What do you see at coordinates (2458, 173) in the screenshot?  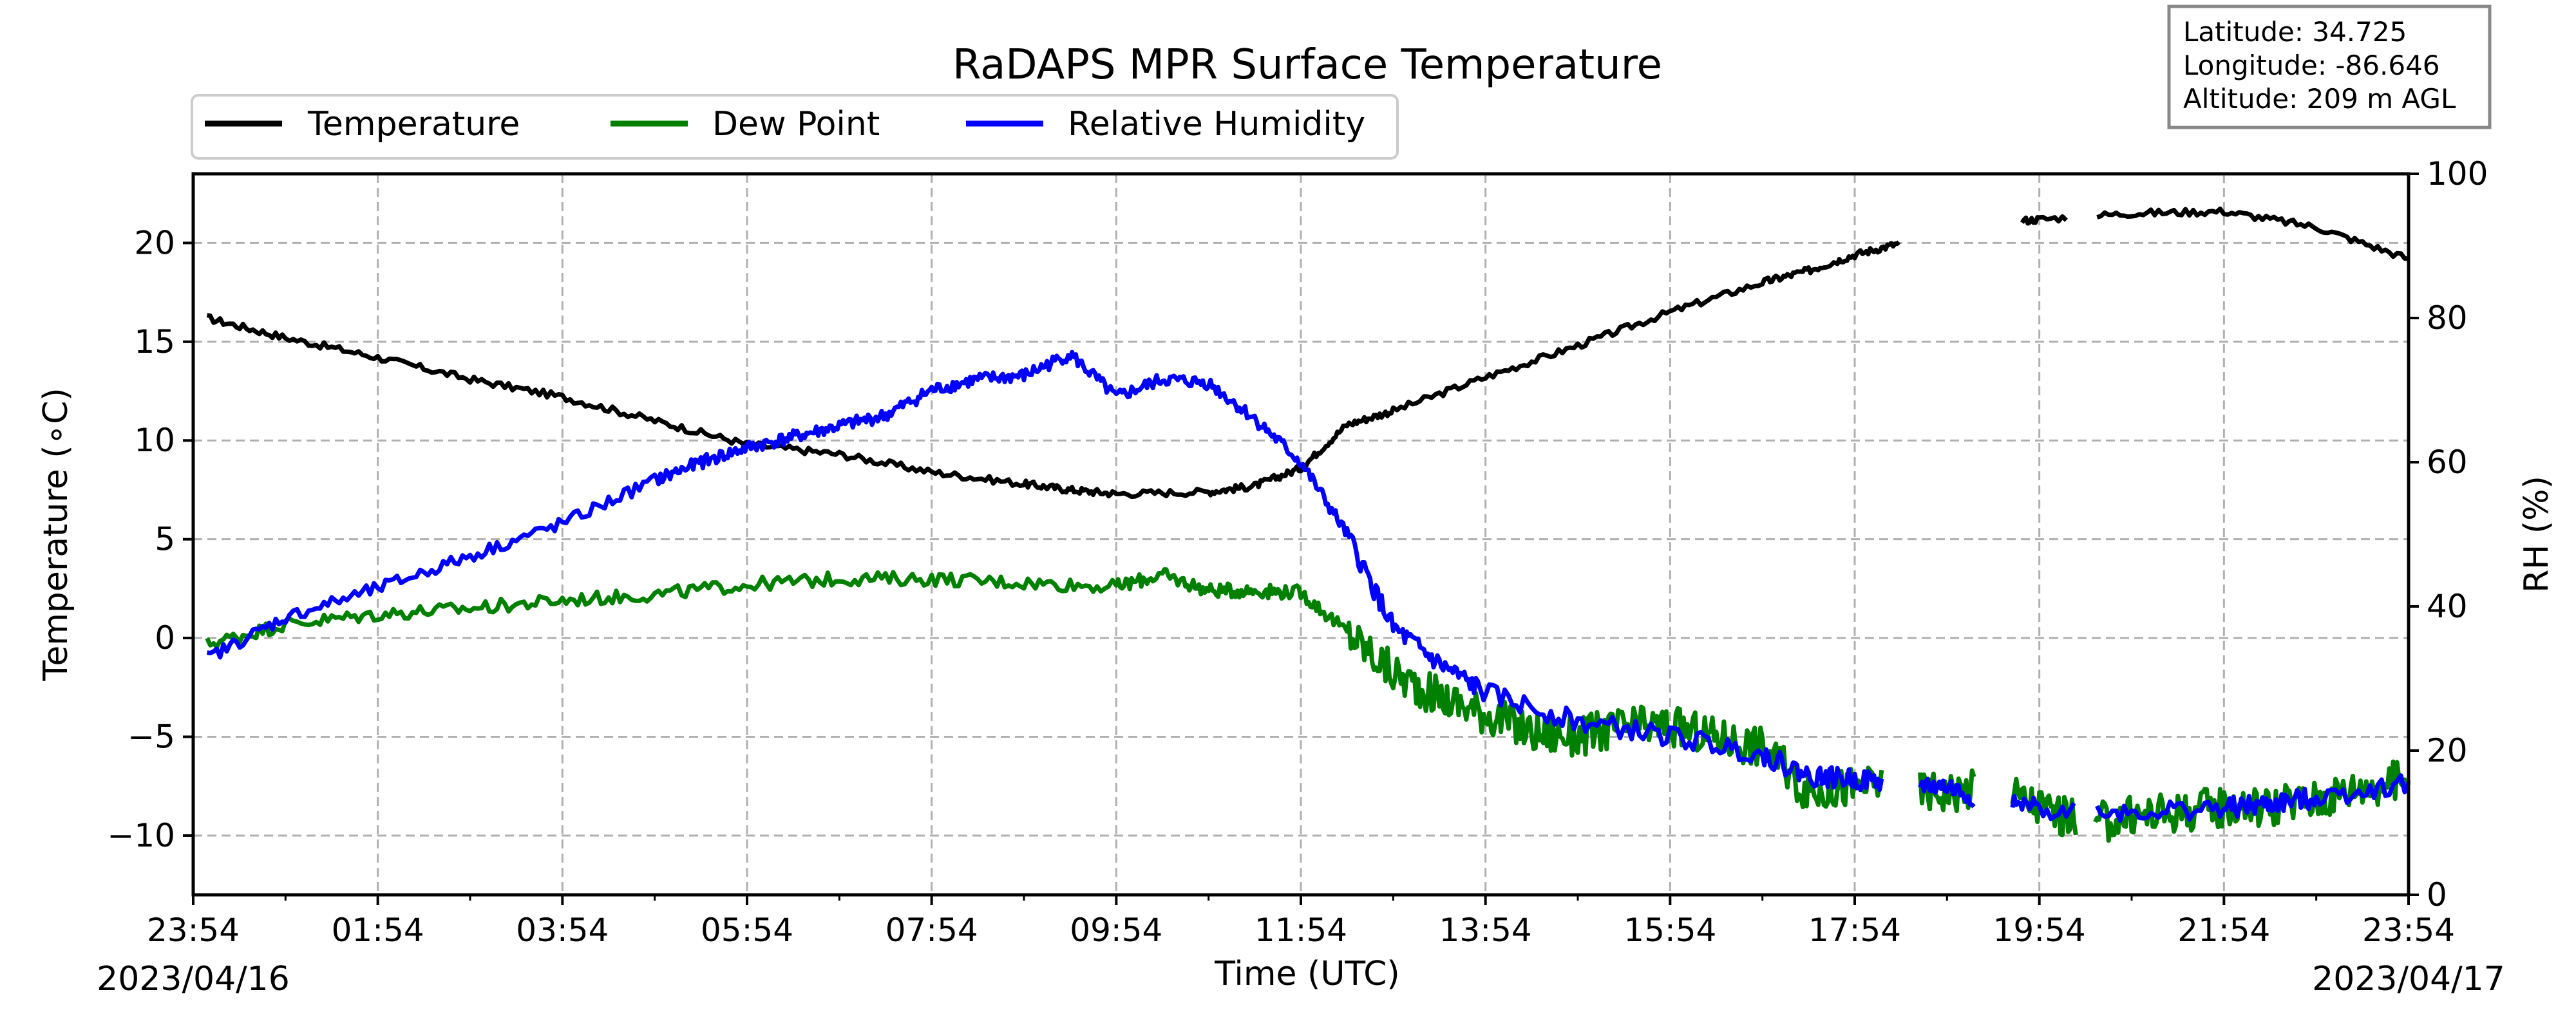 I see `y-right-tick-label: 100` at bounding box center [2458, 173].